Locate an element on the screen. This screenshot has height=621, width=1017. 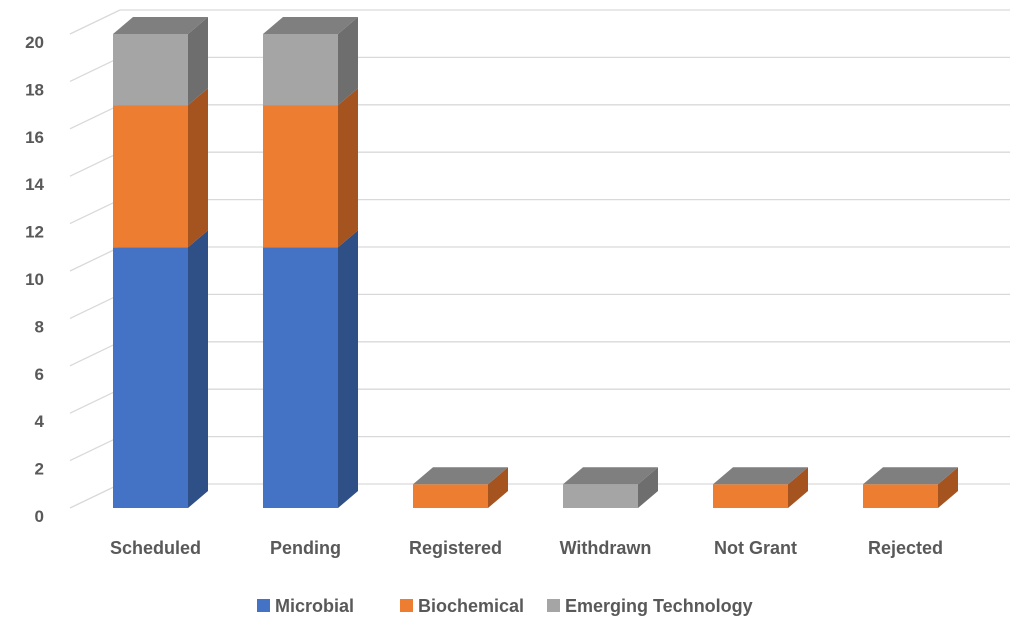
y-tick-label: 0 is located at coordinates (39, 516).